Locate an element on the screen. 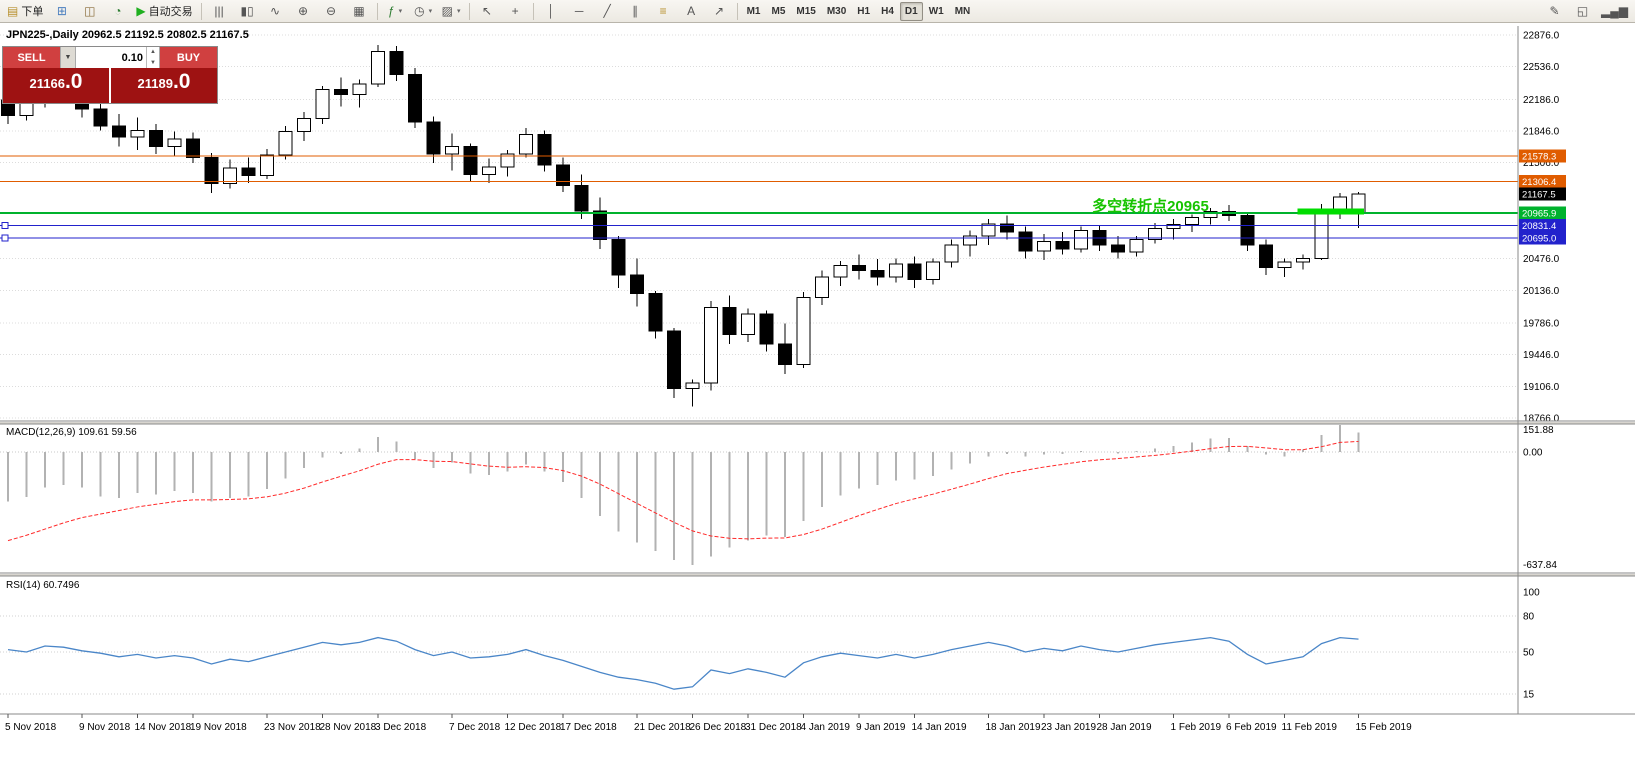 The width and height of the screenshot is (1635, 770). window-layout-icon: ◱ is located at coordinates (1582, 11).